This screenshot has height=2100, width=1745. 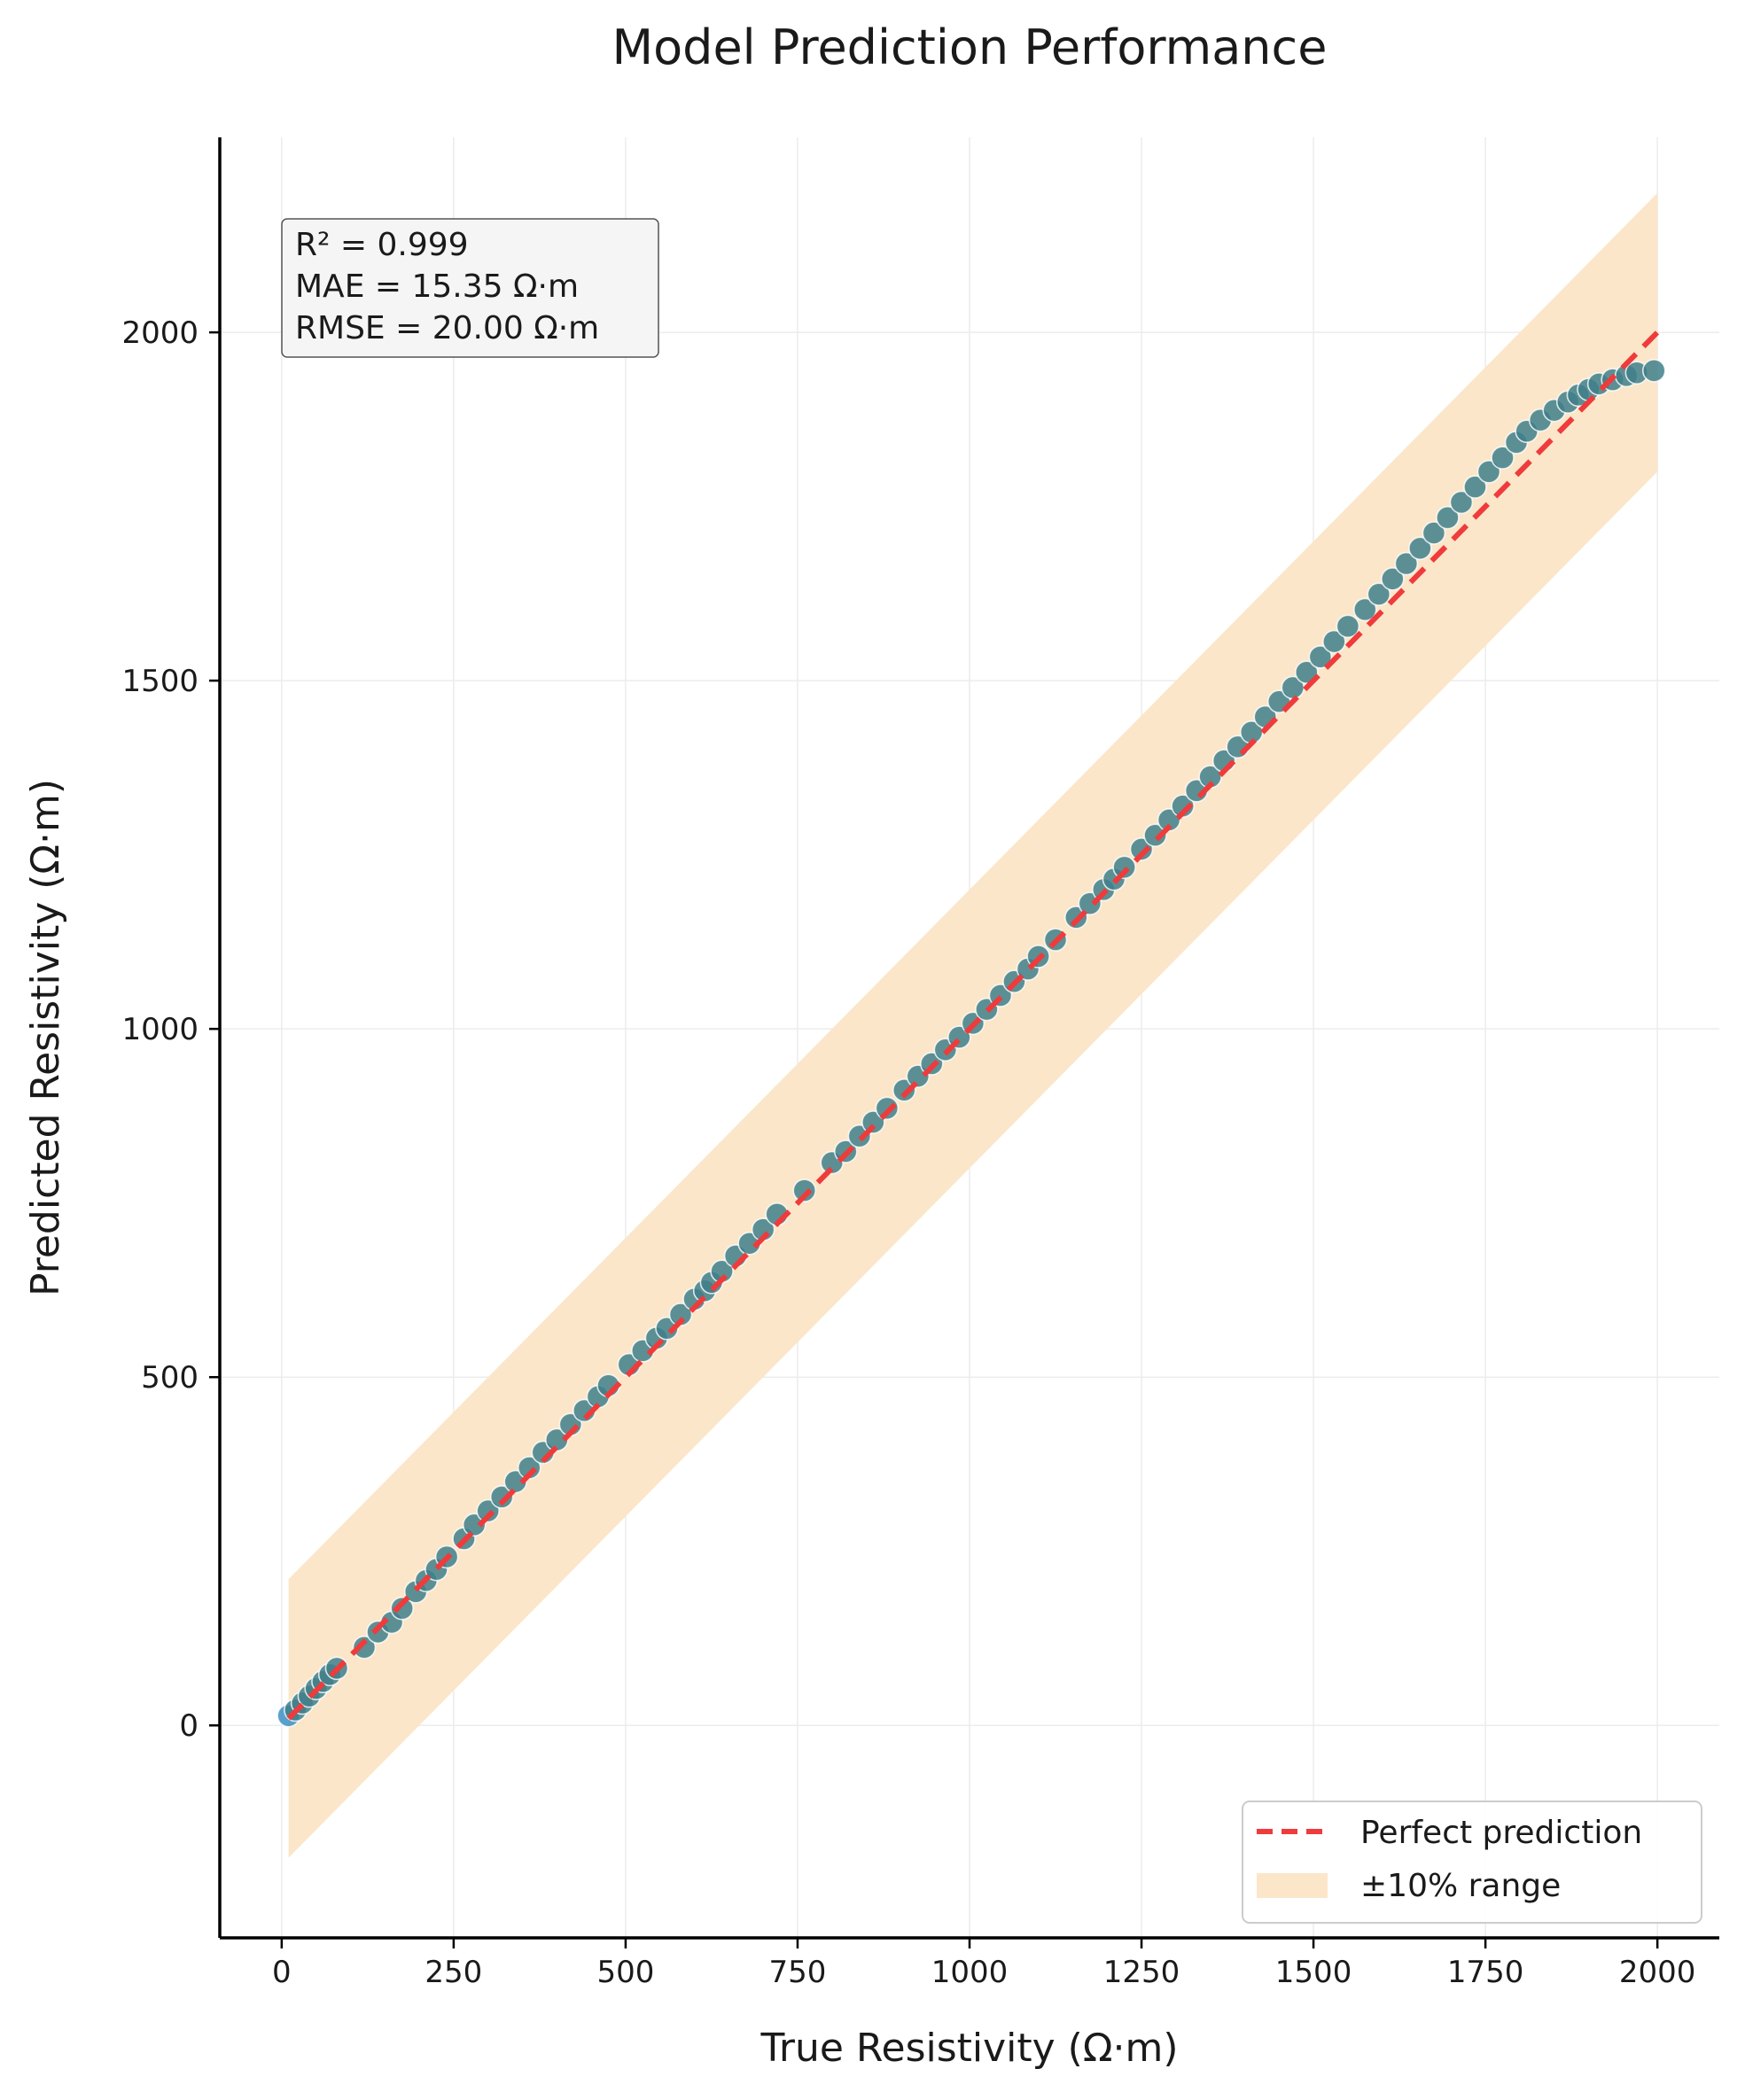 I want to click on x-tick-label-2: 500, so click(x=625, y=1972).